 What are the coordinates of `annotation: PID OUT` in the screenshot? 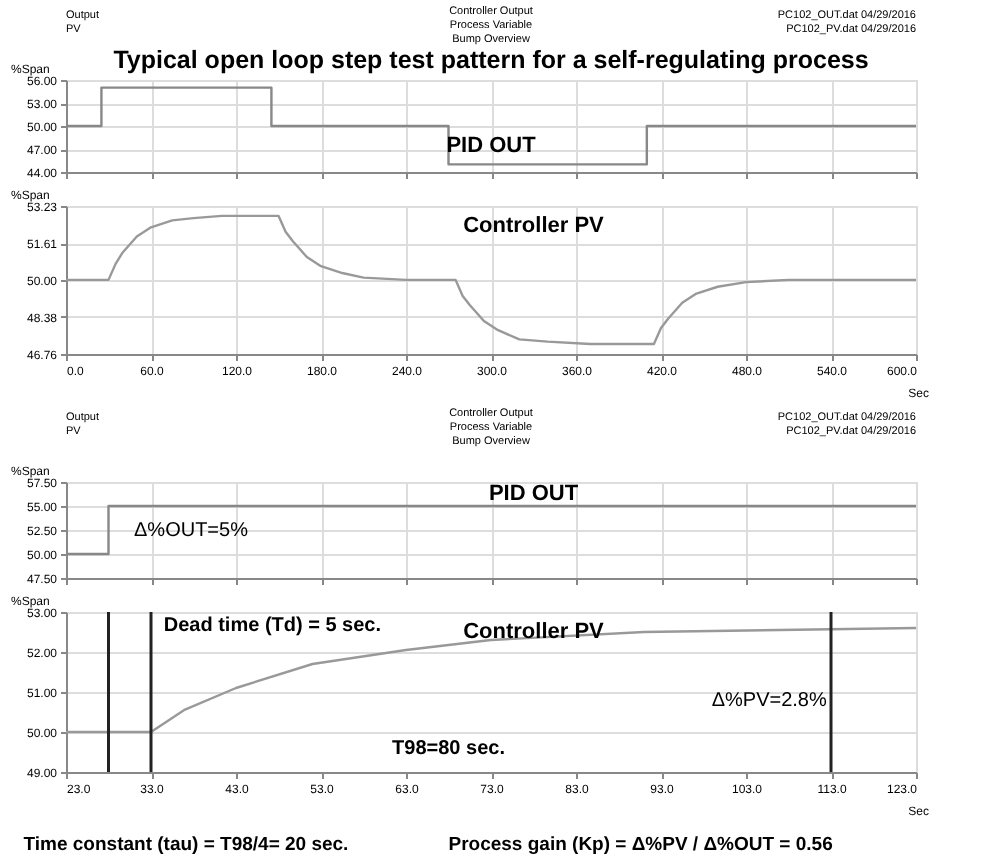 It's located at (491, 146).